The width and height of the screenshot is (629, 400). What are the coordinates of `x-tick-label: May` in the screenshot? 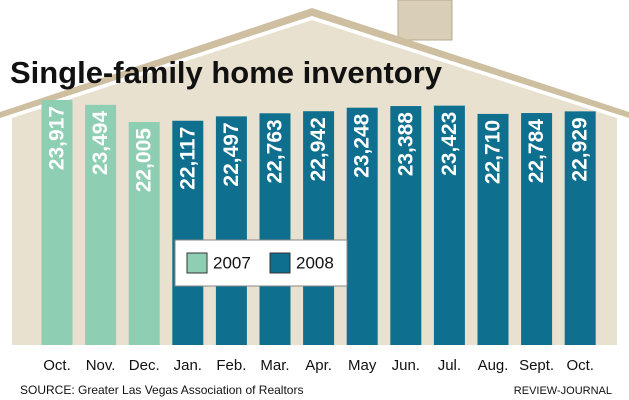 It's located at (362, 365).